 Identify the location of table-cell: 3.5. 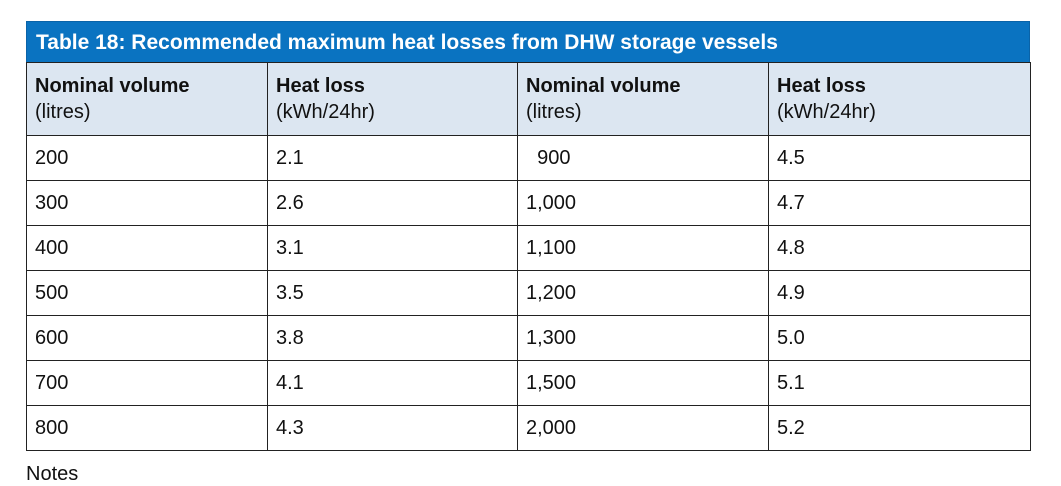
(392, 293).